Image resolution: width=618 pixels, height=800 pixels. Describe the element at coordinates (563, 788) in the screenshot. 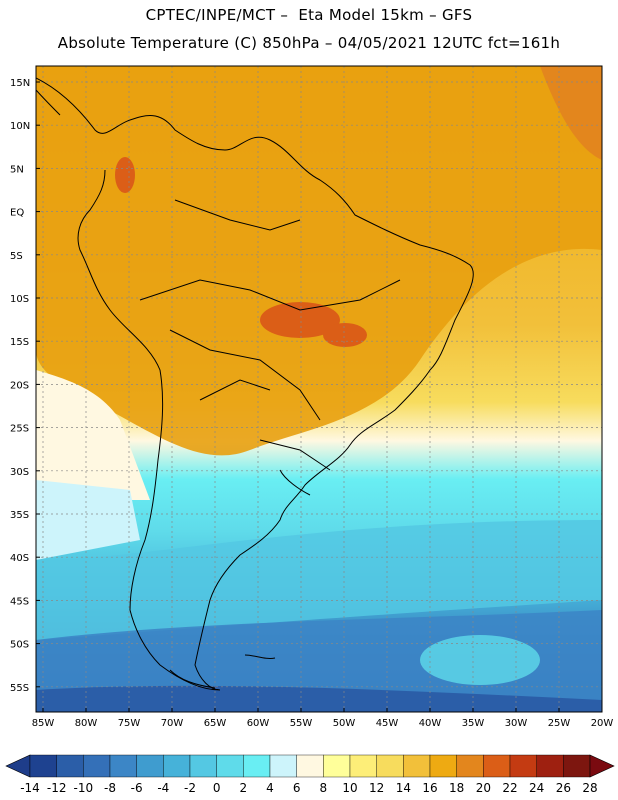

I see `colorbar-label: 26` at that location.